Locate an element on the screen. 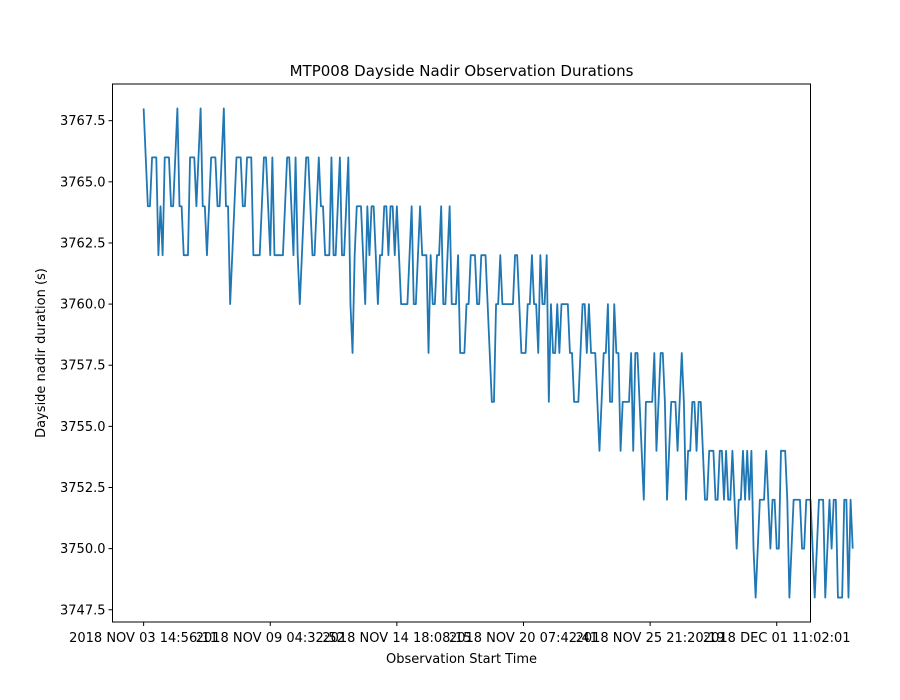 The width and height of the screenshot is (900, 700). x-tick-label: 2018 NOV 20 07:42:41 is located at coordinates (523, 638).